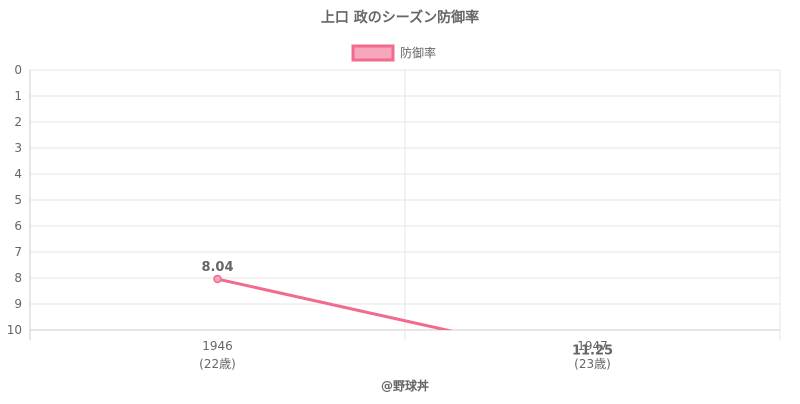  I want to click on series-era, so click(333, 302).